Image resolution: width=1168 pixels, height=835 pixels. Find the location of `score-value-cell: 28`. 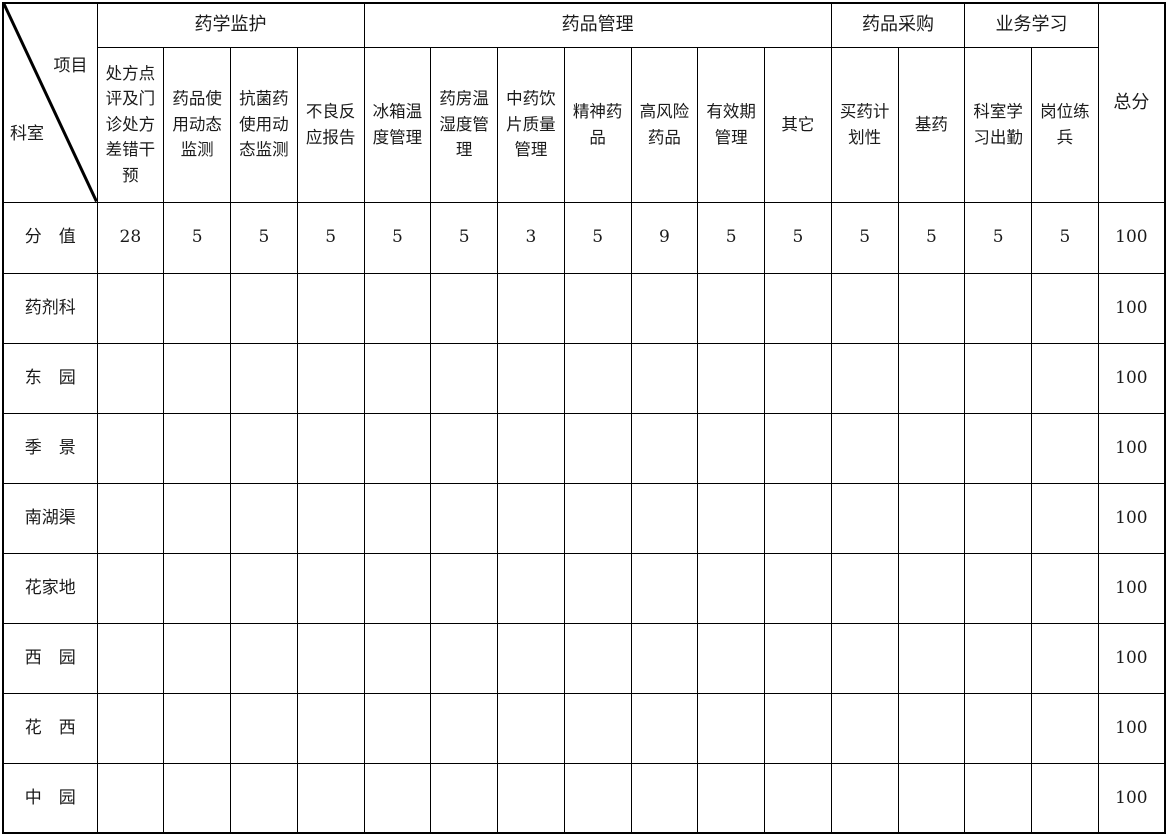

score-value-cell: 28 is located at coordinates (130, 237).